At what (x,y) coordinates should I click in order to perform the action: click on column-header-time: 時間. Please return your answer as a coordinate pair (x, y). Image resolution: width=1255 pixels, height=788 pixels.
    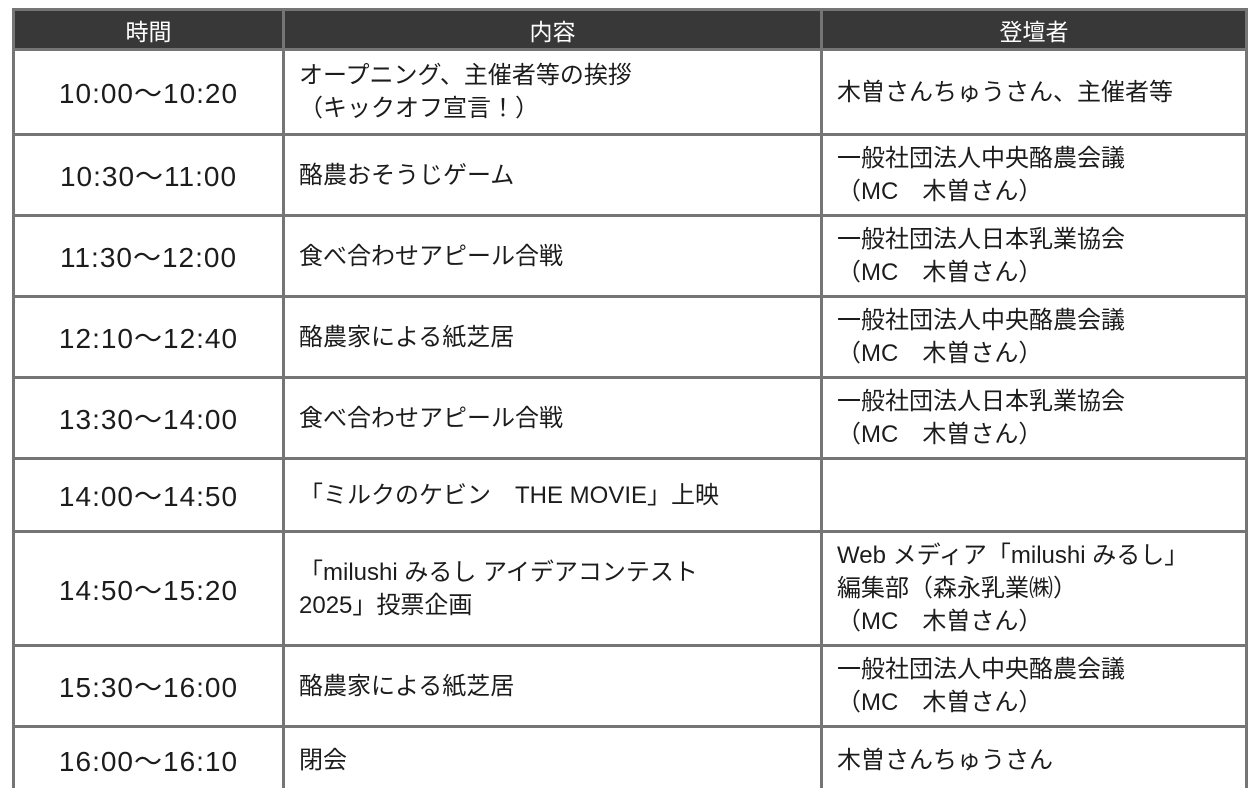
    Looking at the image, I should click on (148, 29).